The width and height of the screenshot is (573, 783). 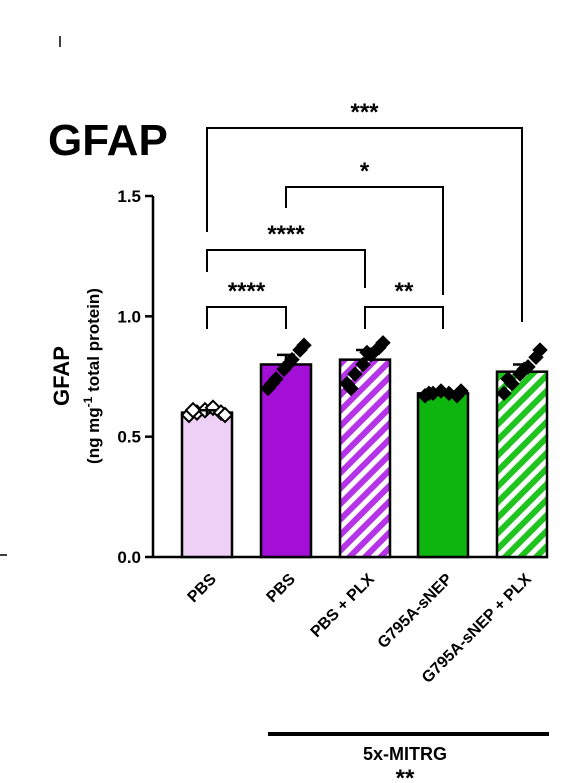 I want to click on x-tick-label: PBS + PLX, so click(x=343, y=606).